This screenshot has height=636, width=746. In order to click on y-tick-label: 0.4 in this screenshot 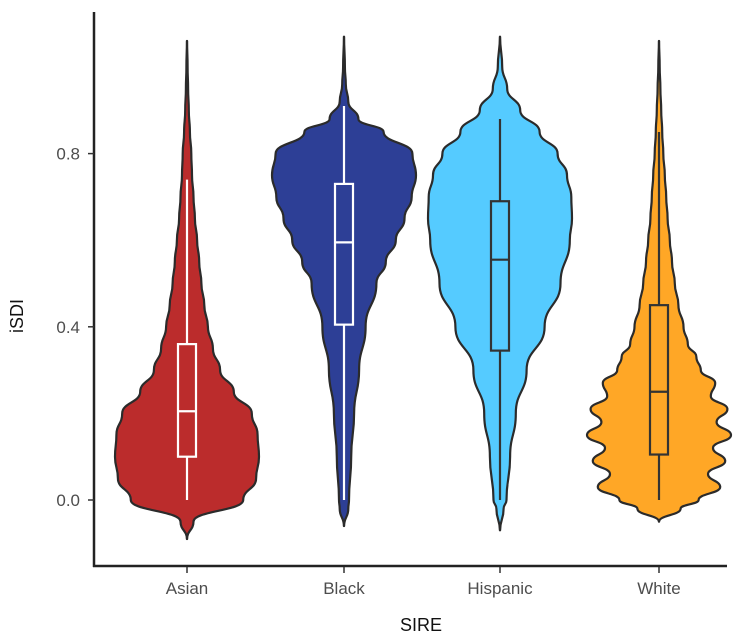, I will do `click(68, 327)`.